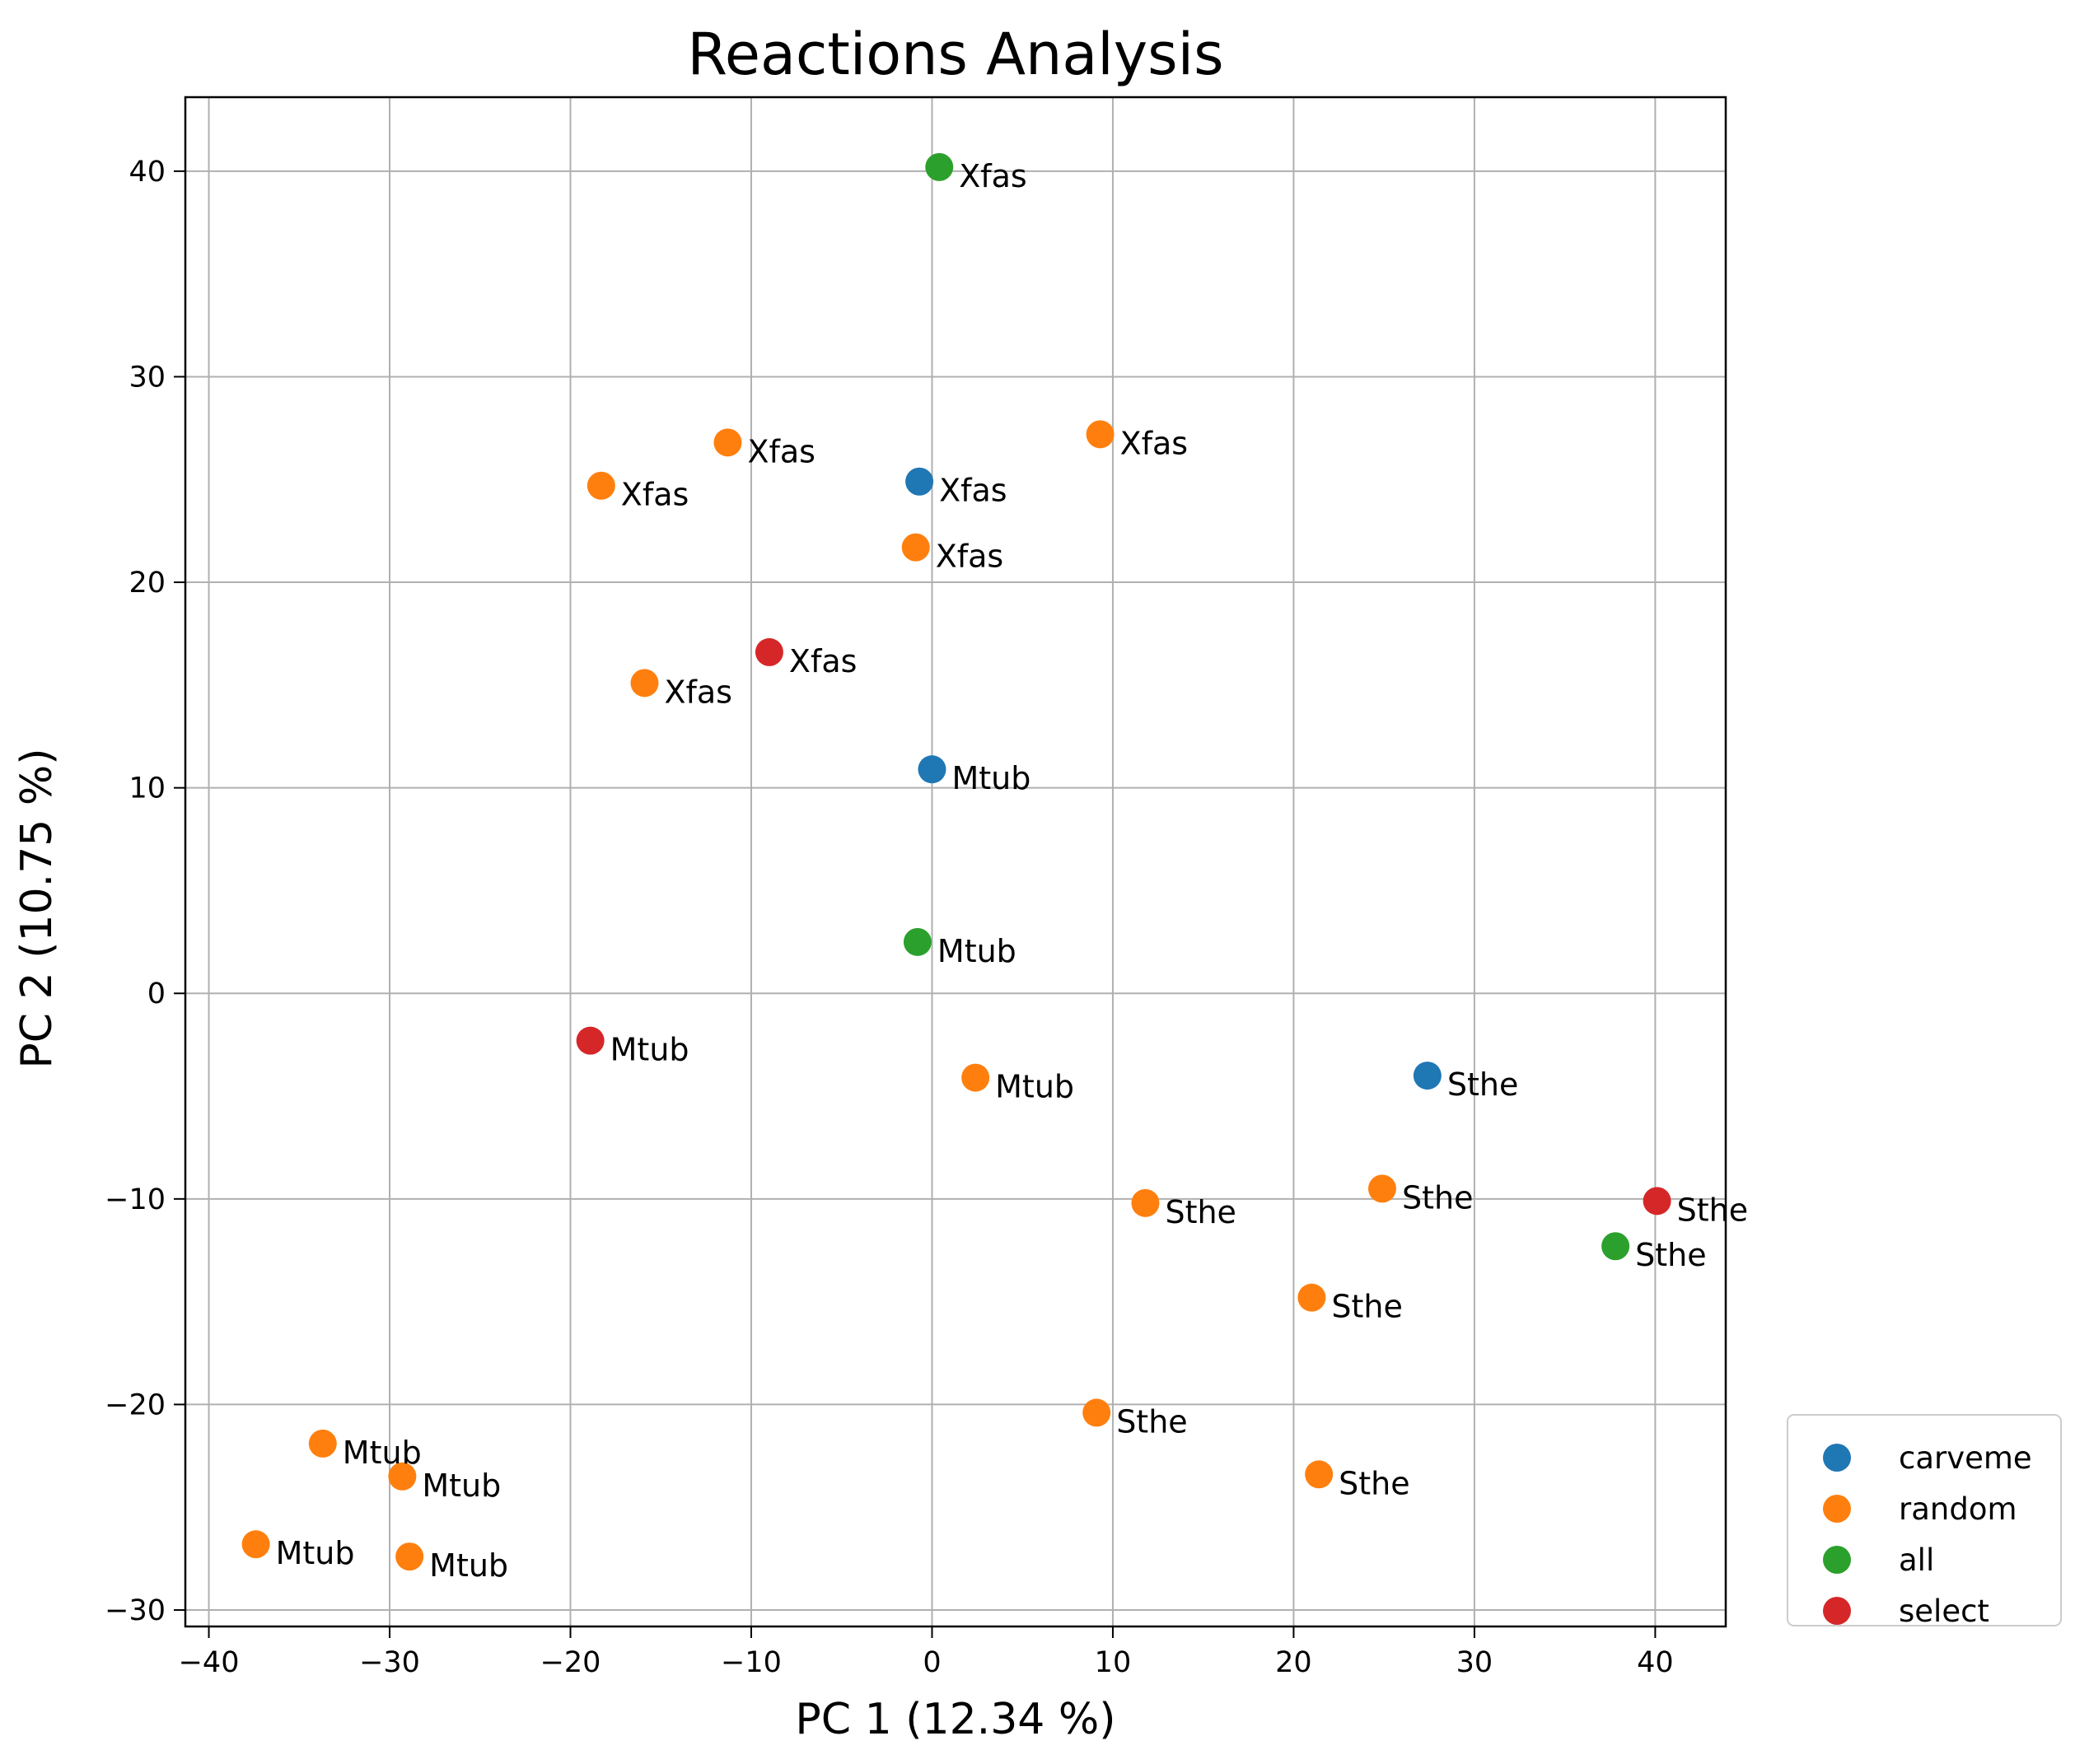 This screenshot has width=2075, height=1764. I want to click on y-tick-label: −30, so click(135, 1610).